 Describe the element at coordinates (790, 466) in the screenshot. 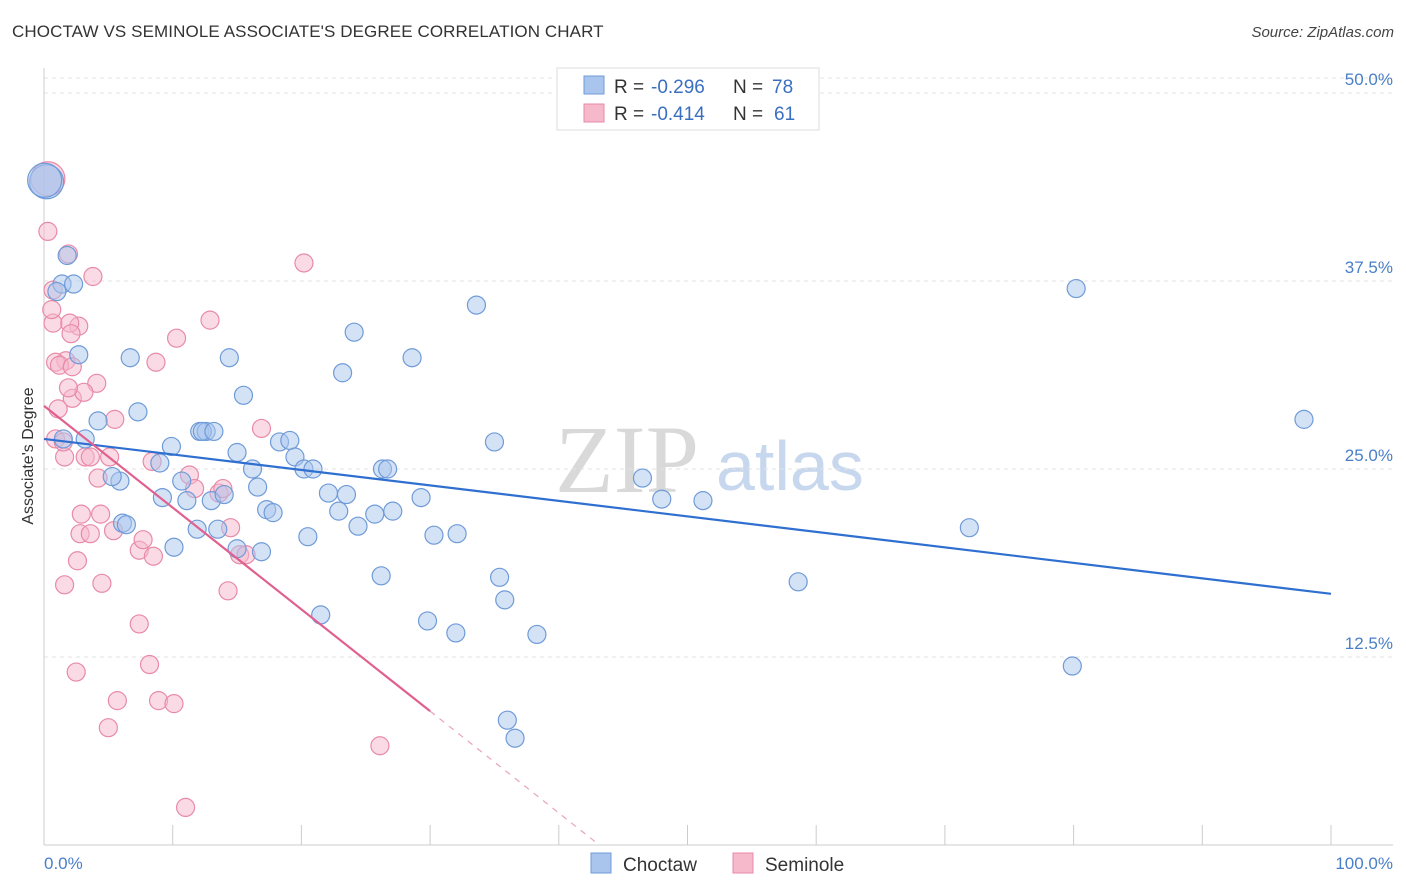

I see `watermark-atlas: atlas` at that location.